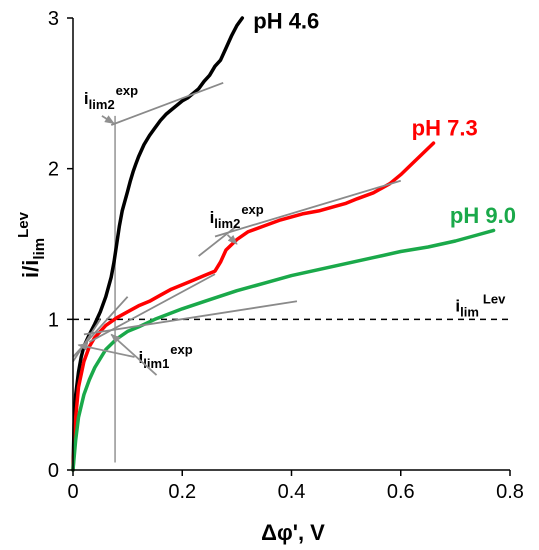 The width and height of the screenshot is (539, 550). What do you see at coordinates (53, 19) in the screenshot?
I see `y-tick-label: 3` at bounding box center [53, 19].